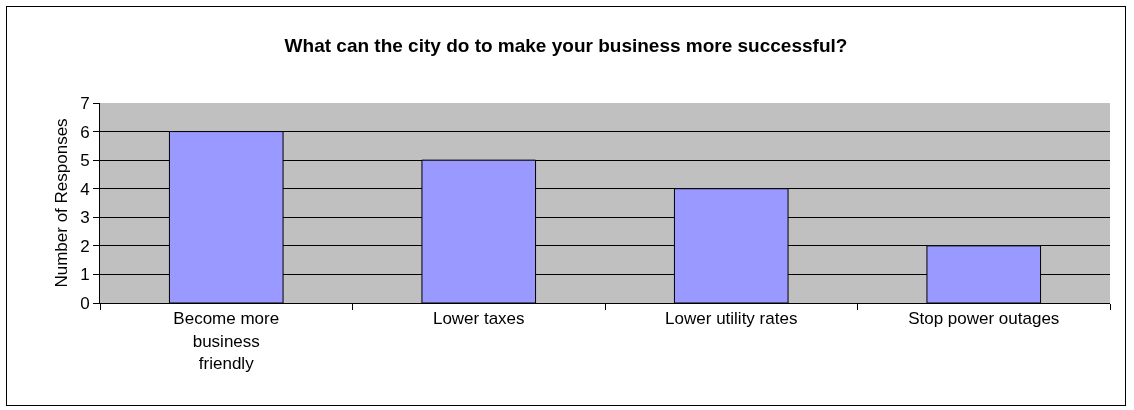 This screenshot has width=1134, height=410. I want to click on y-tick-label: 7, so click(85, 103).